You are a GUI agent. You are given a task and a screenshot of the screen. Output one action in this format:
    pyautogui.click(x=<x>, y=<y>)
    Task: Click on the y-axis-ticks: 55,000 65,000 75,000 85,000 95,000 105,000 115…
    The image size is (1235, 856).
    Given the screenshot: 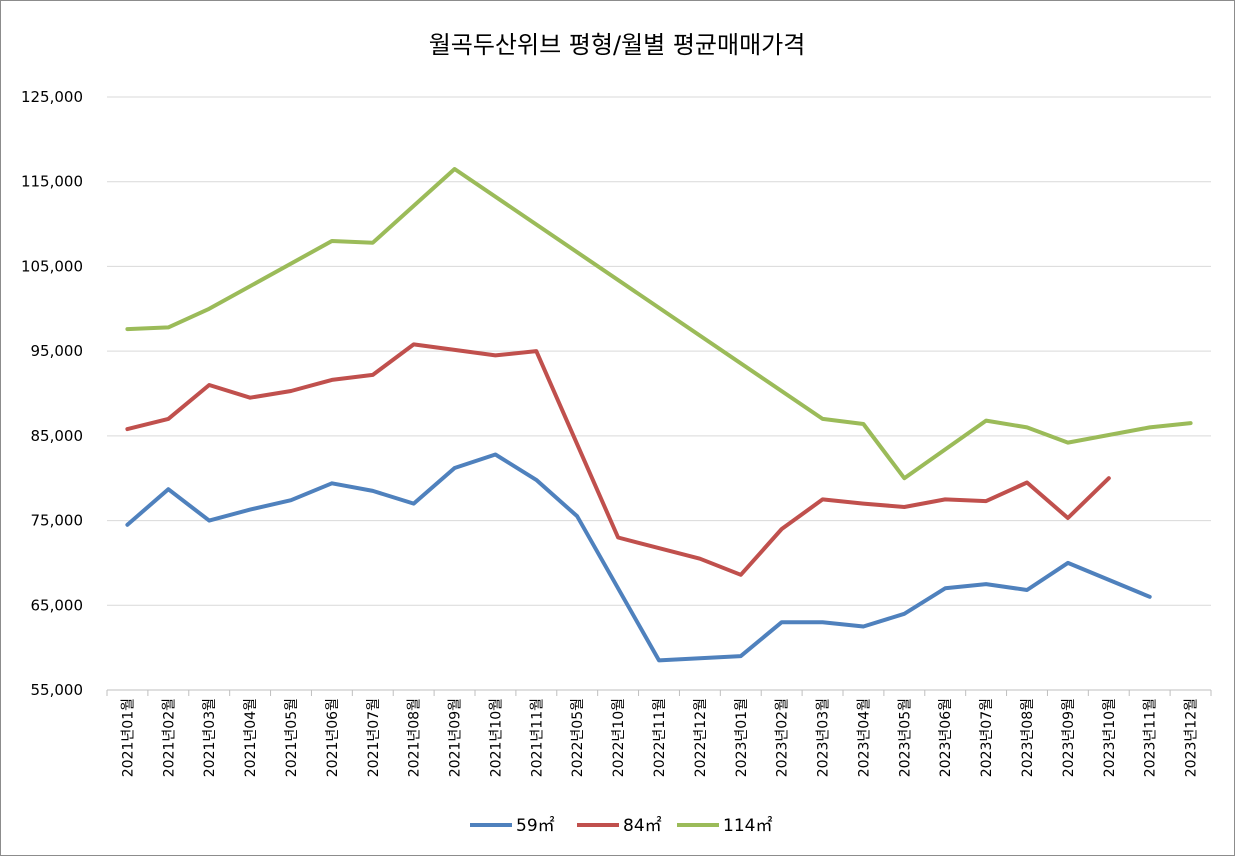 What is the action you would take?
    pyautogui.click(x=52, y=393)
    